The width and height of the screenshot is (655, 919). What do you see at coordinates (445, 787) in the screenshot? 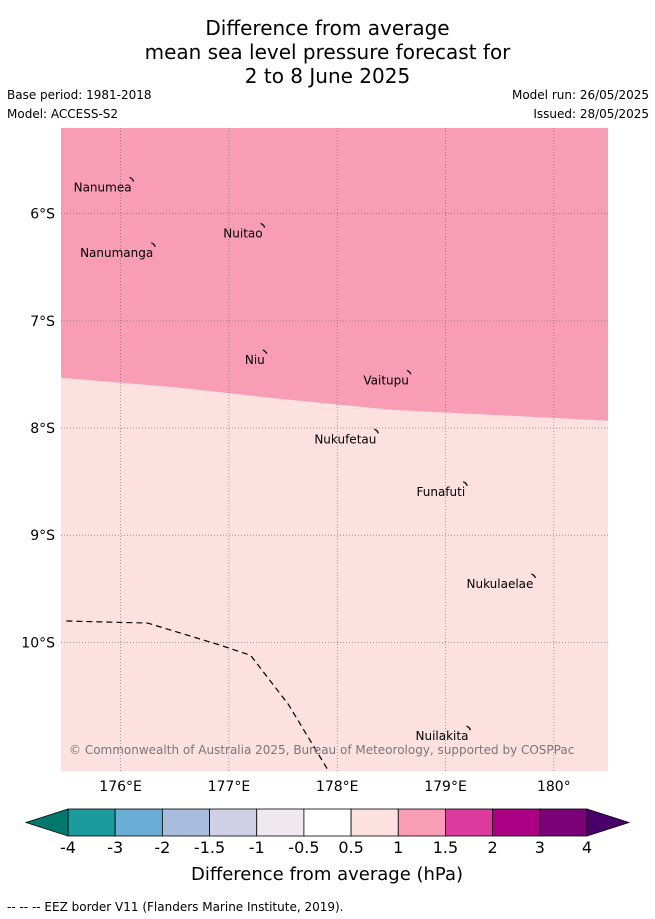
I see `lon-tick-label: 179°E` at bounding box center [445, 787].